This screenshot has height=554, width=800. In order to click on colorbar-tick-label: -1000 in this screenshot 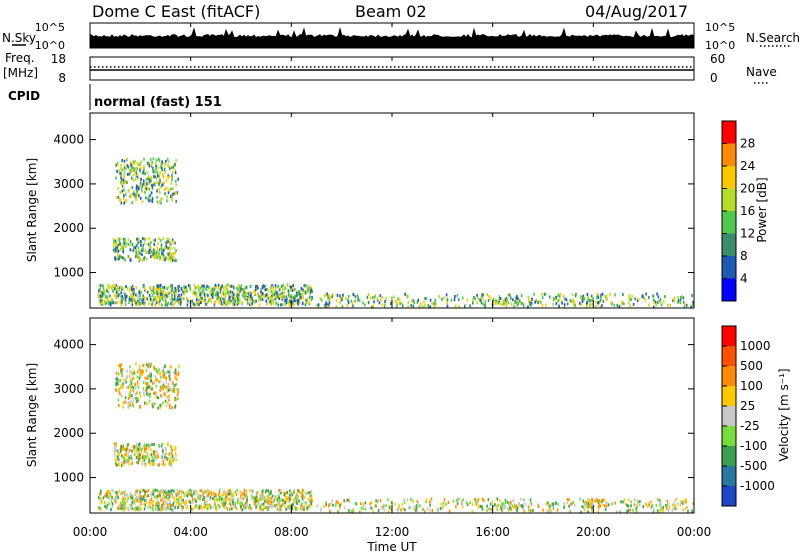, I will do `click(757, 486)`.